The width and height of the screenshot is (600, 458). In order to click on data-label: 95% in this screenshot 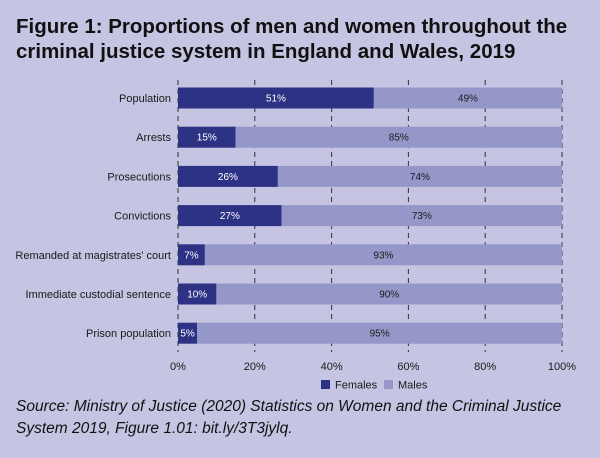, I will do `click(380, 334)`.